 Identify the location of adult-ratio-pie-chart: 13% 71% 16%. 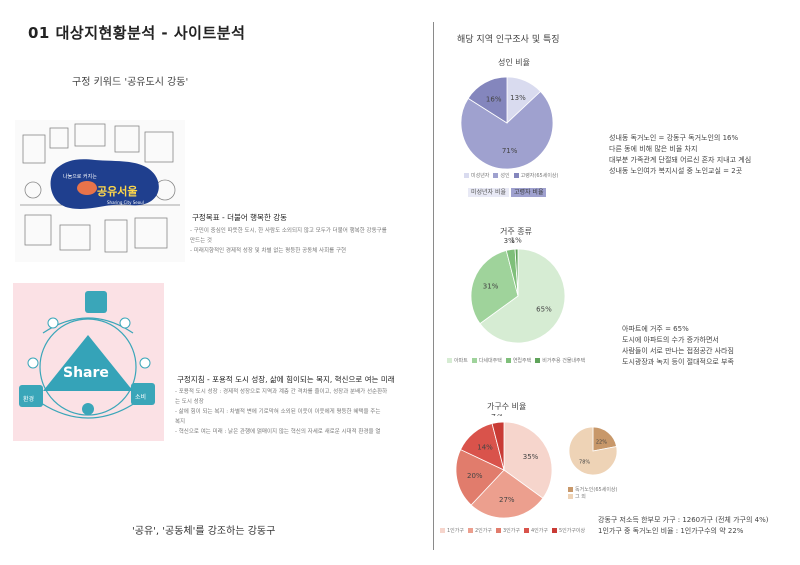
(507, 123).